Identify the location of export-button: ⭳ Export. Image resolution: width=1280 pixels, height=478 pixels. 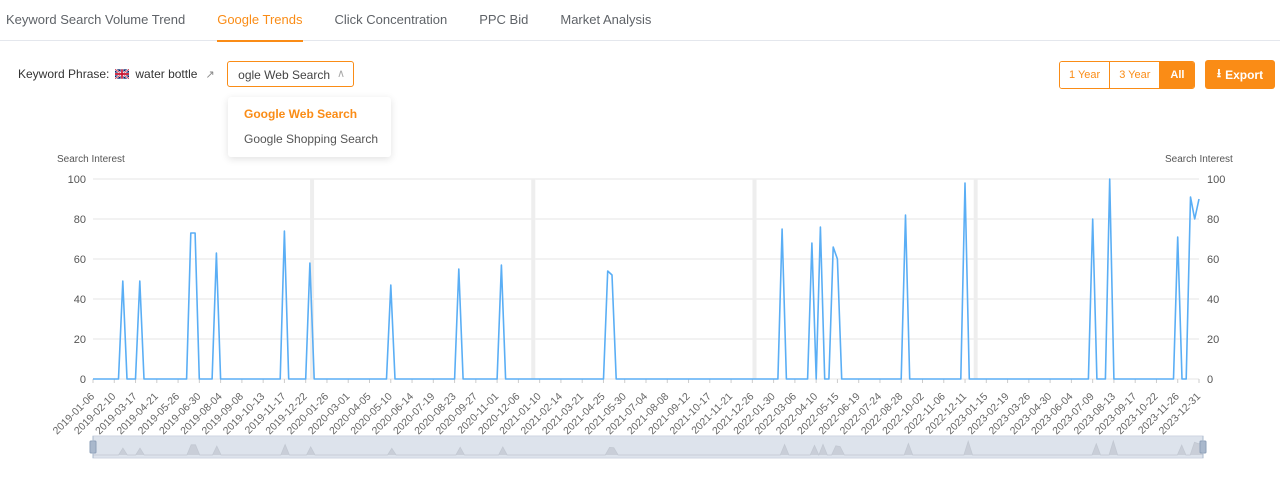
(1240, 74).